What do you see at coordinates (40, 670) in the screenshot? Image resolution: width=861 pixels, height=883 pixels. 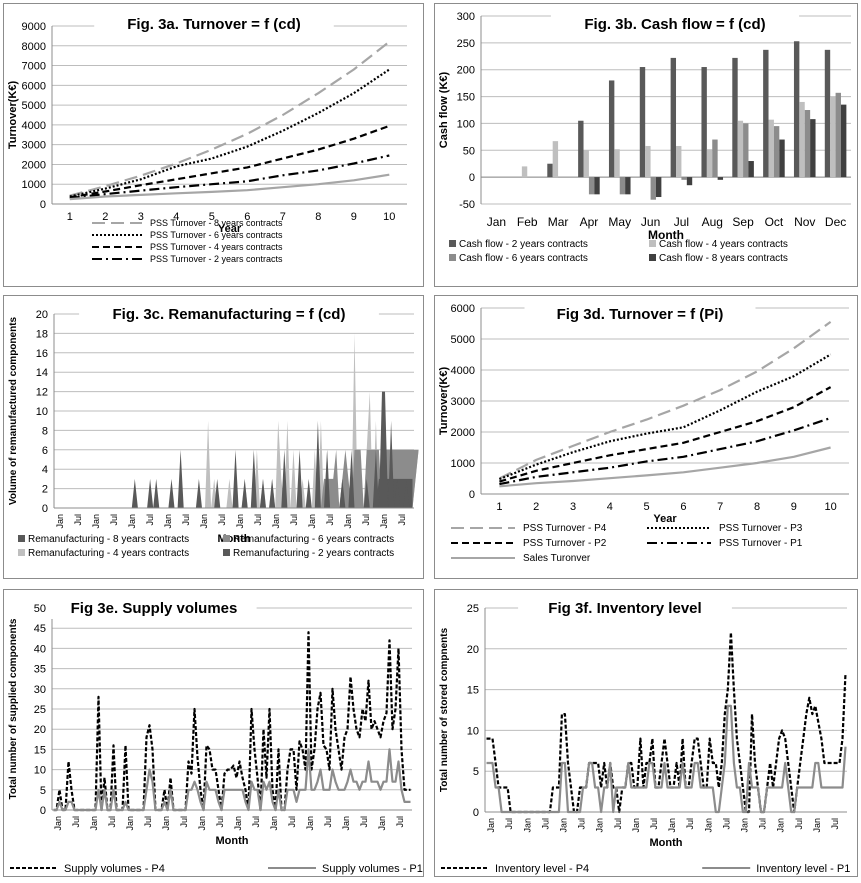 I see `y-tick-label: 35` at bounding box center [40, 670].